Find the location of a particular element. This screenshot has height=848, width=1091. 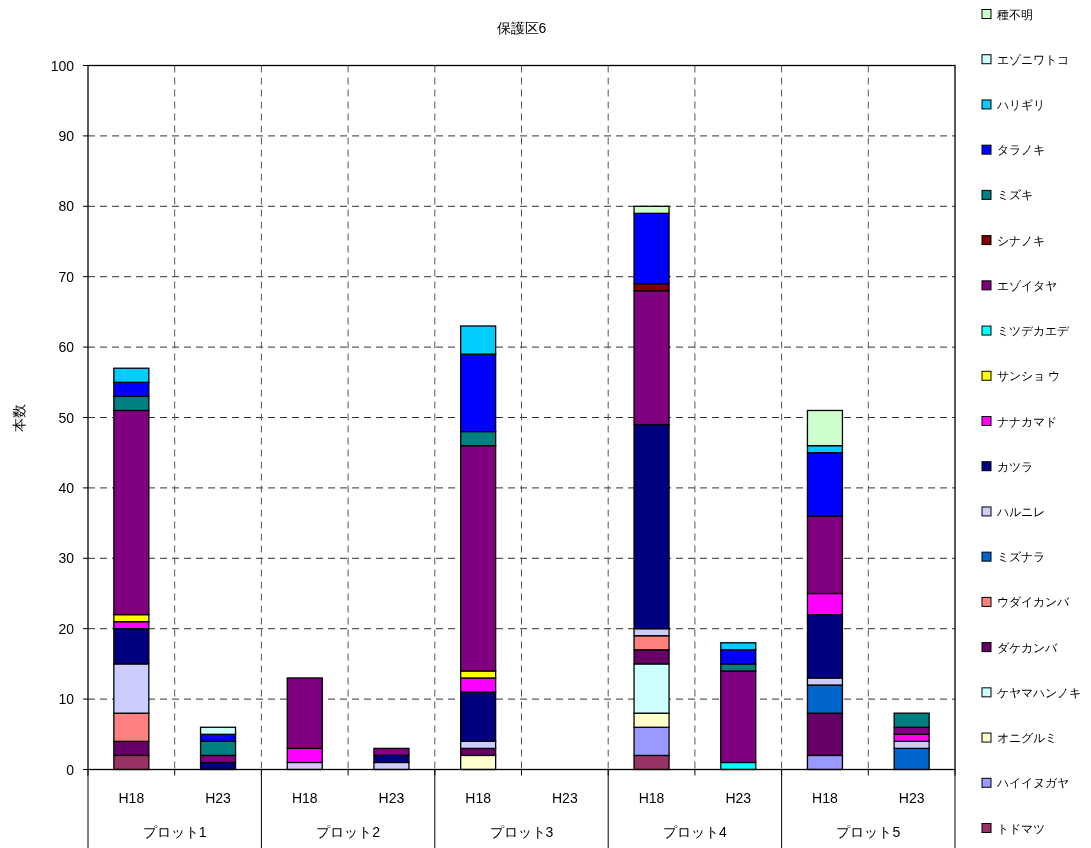

text: プロット1 is located at coordinates (174, 831).